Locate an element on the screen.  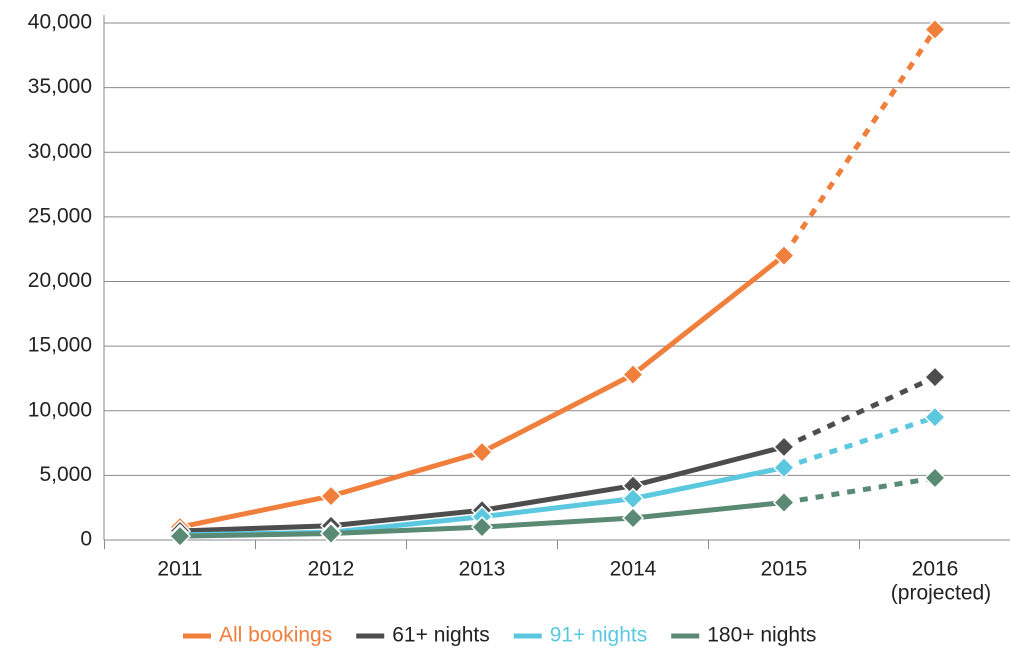
x-annotation: (projected) is located at coordinates (941, 593).